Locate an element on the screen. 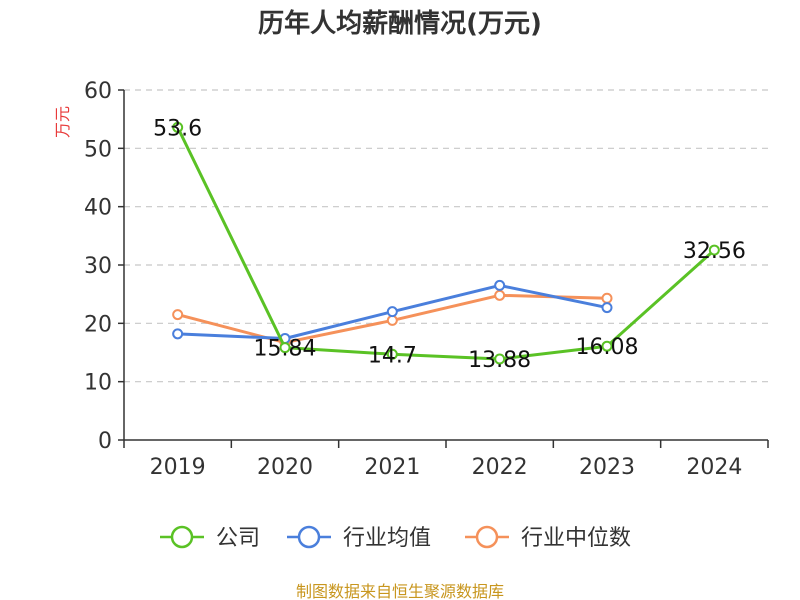 This screenshot has width=800, height=600. legend-label-0: 公司 is located at coordinates (238, 538).